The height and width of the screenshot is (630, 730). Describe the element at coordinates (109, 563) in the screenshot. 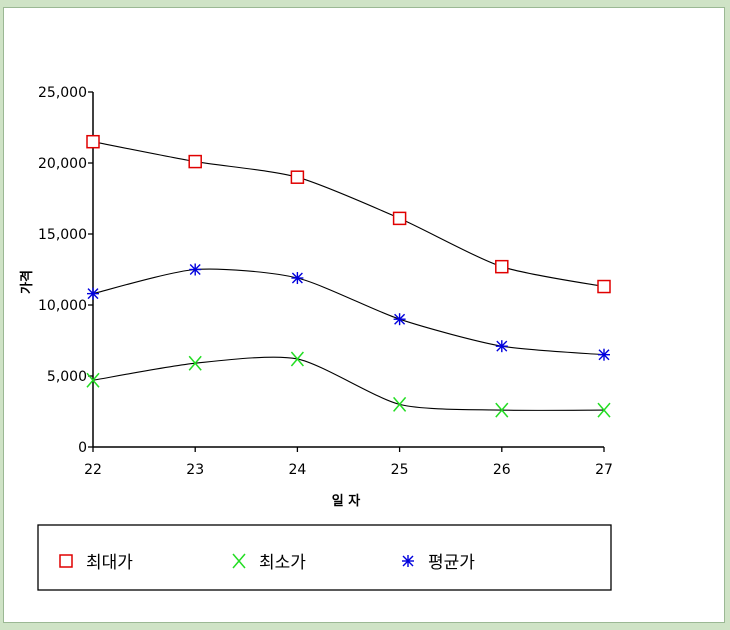

I see `legend-label-1: 최대가` at that location.